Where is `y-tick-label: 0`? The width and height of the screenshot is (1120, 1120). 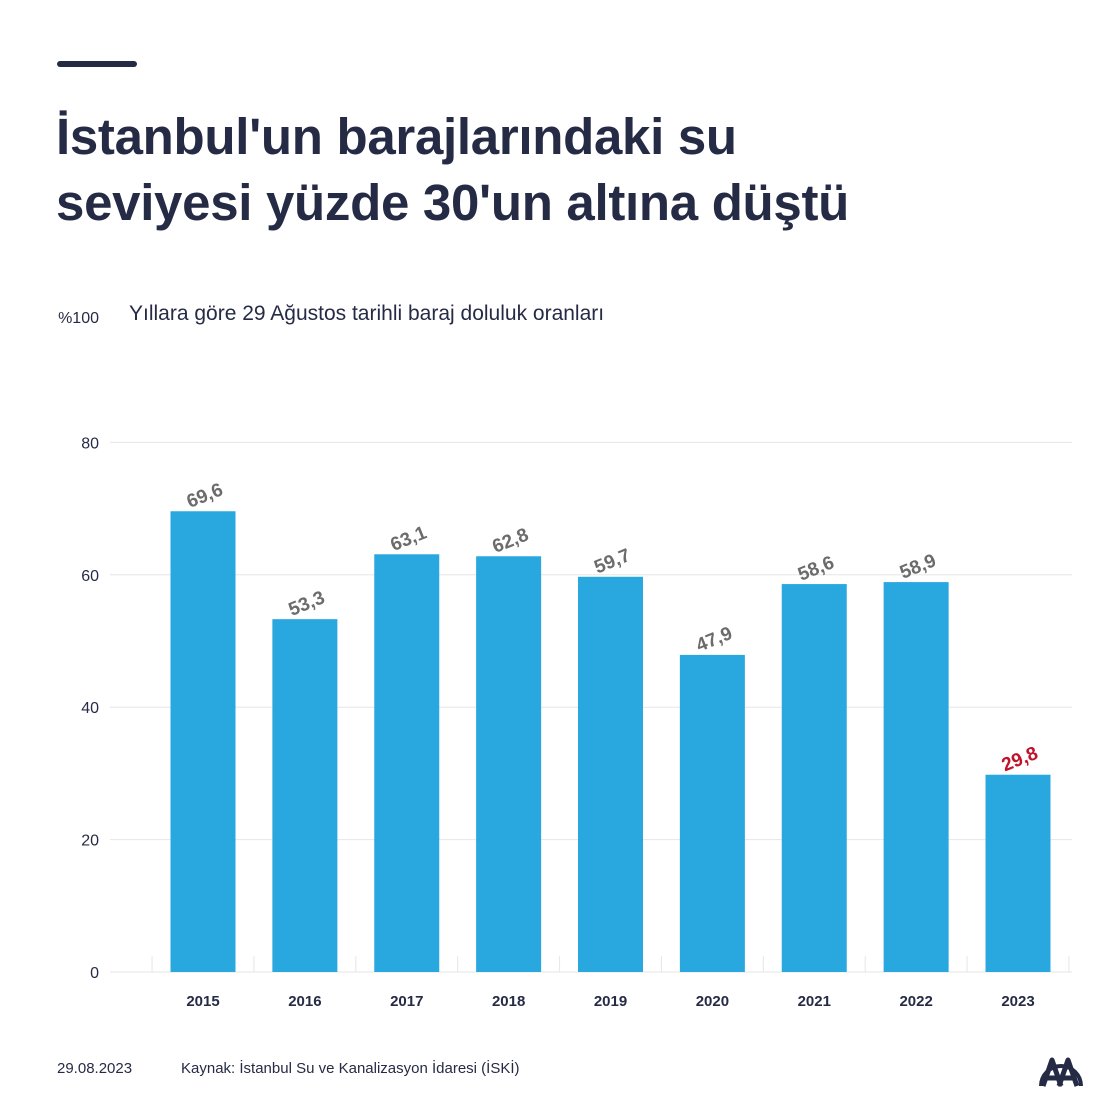 y-tick-label: 0 is located at coordinates (94, 973).